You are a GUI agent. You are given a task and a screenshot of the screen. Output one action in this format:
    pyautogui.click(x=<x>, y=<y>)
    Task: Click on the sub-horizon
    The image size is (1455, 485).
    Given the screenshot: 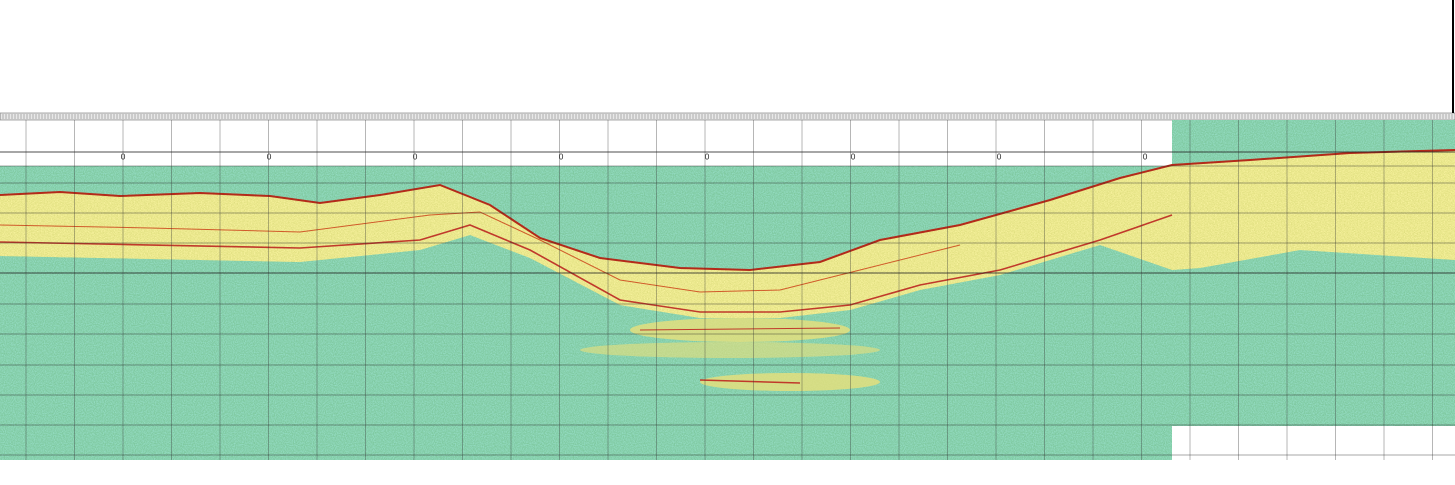 What is the action you would take?
    pyautogui.click(x=480, y=252)
    